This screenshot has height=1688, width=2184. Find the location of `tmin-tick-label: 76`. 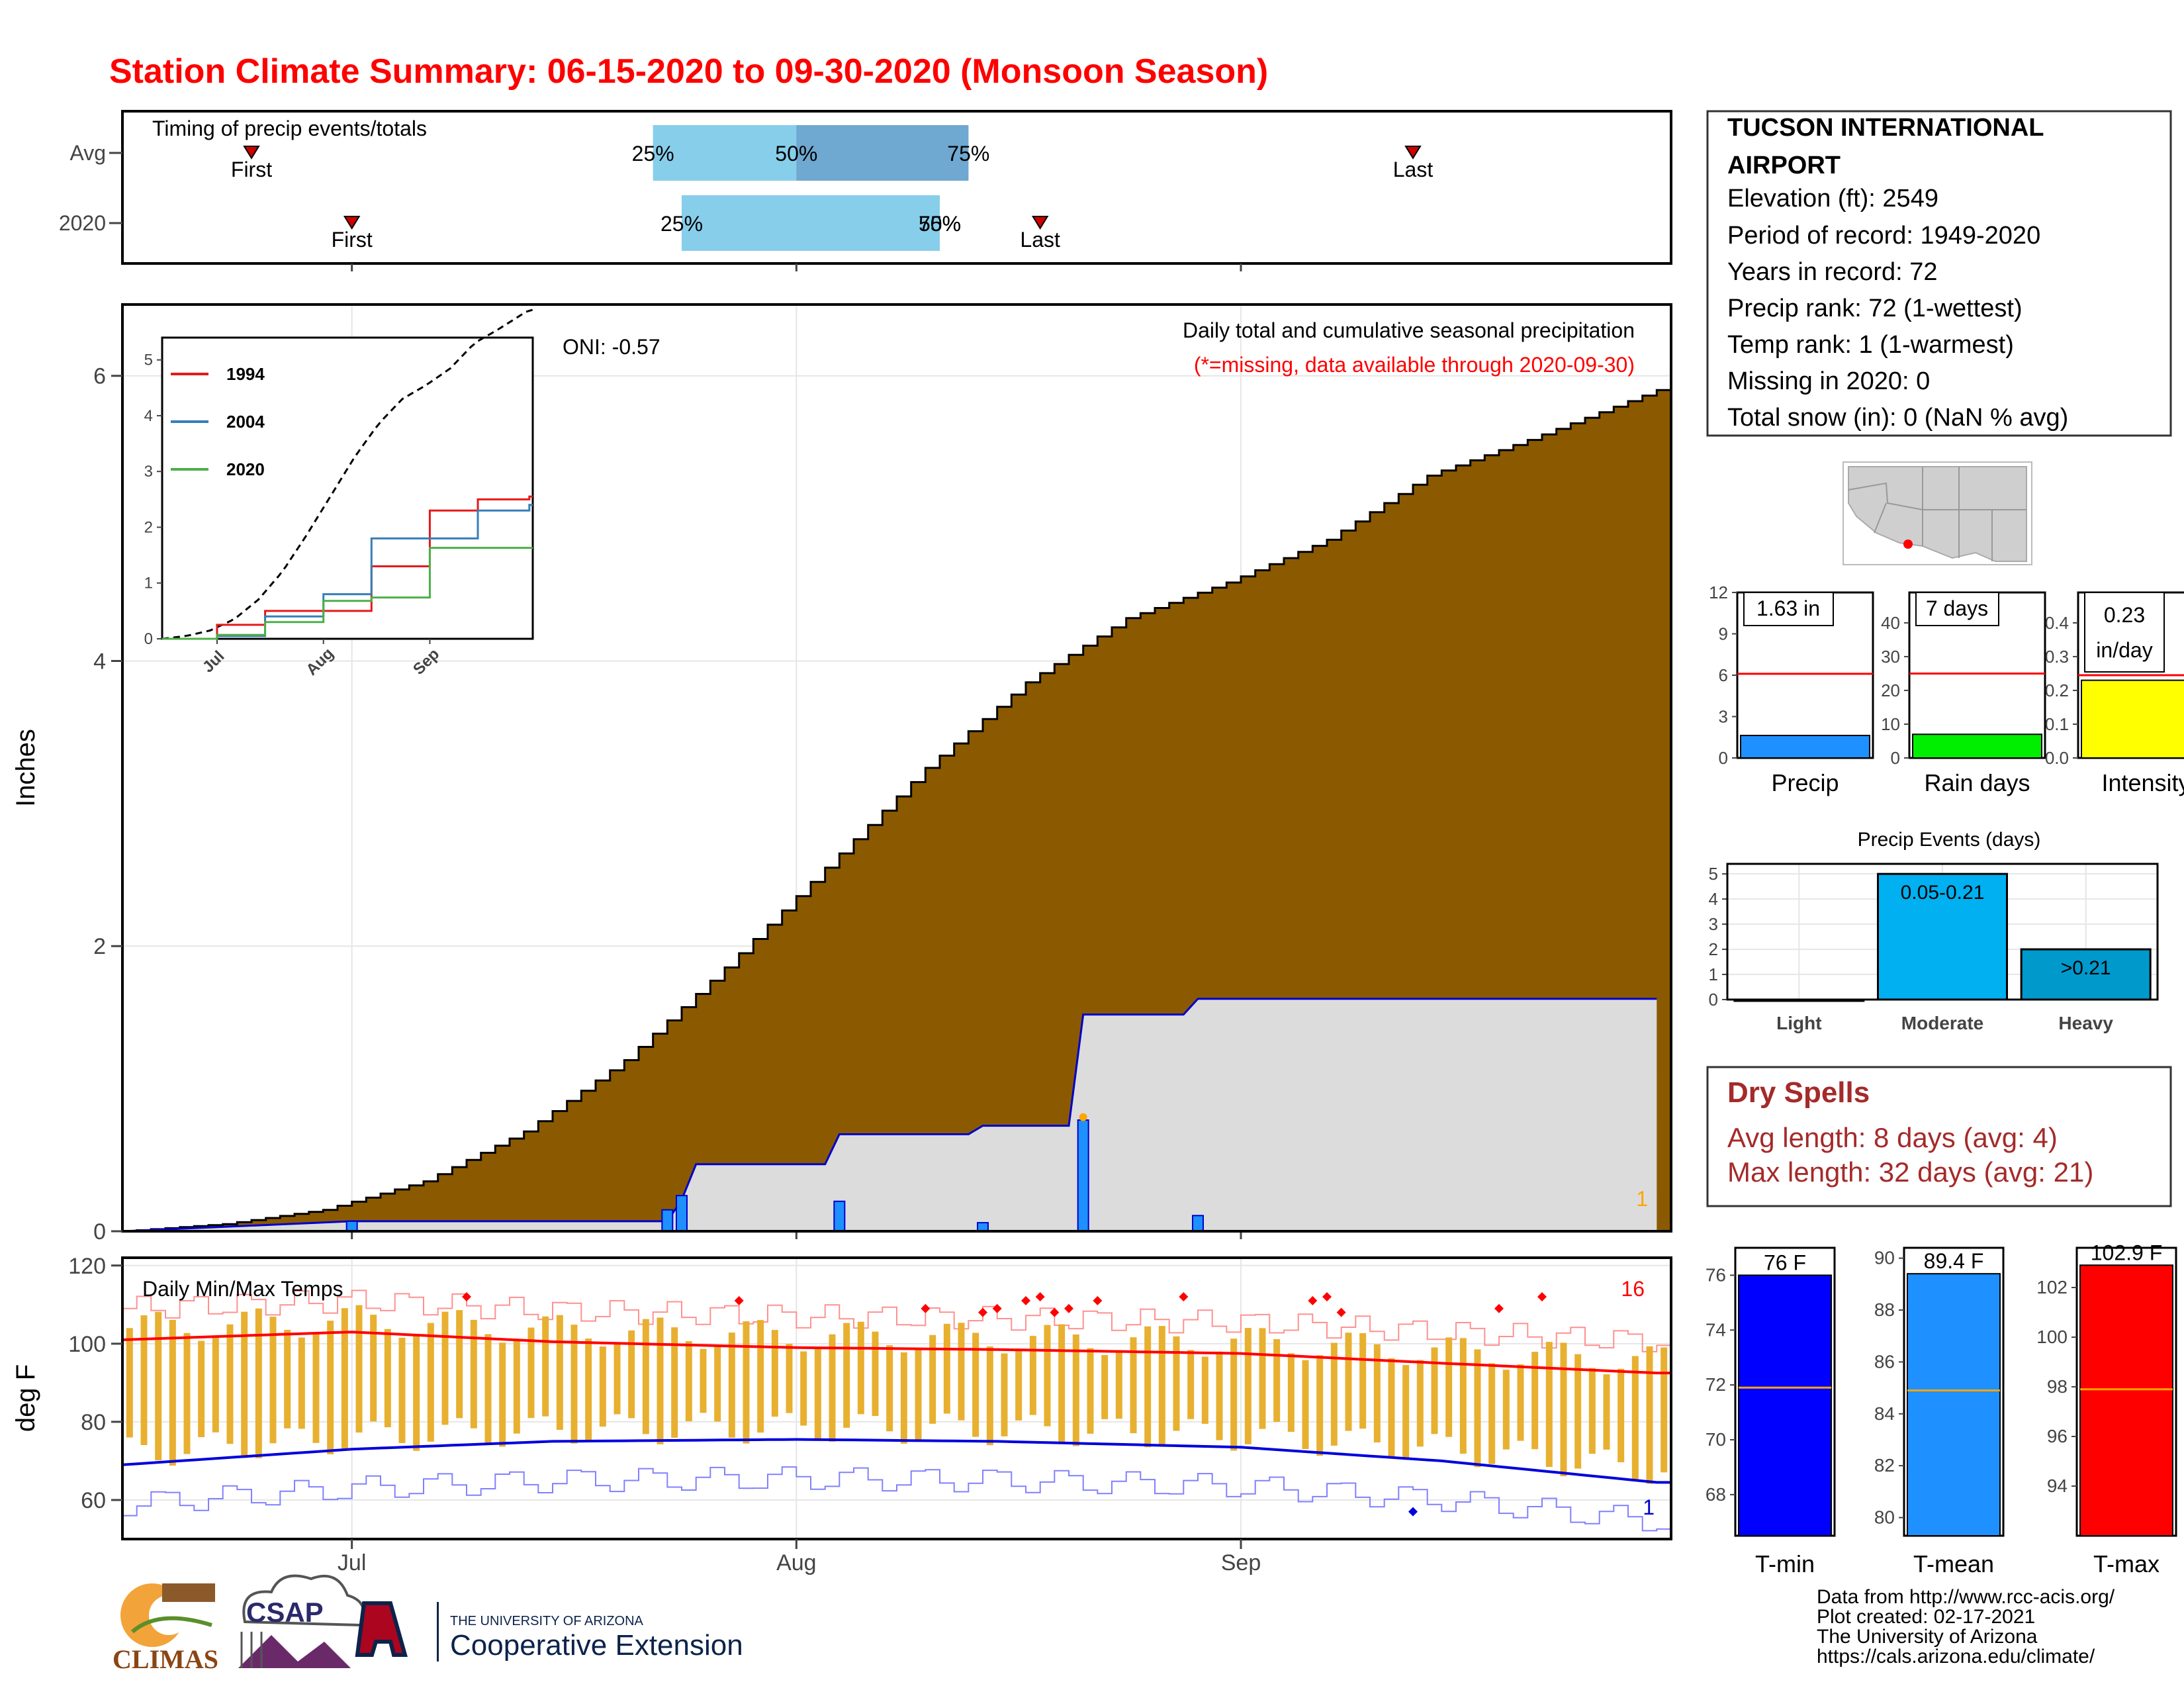

tmin-tick-label: 76 is located at coordinates (1716, 1274).